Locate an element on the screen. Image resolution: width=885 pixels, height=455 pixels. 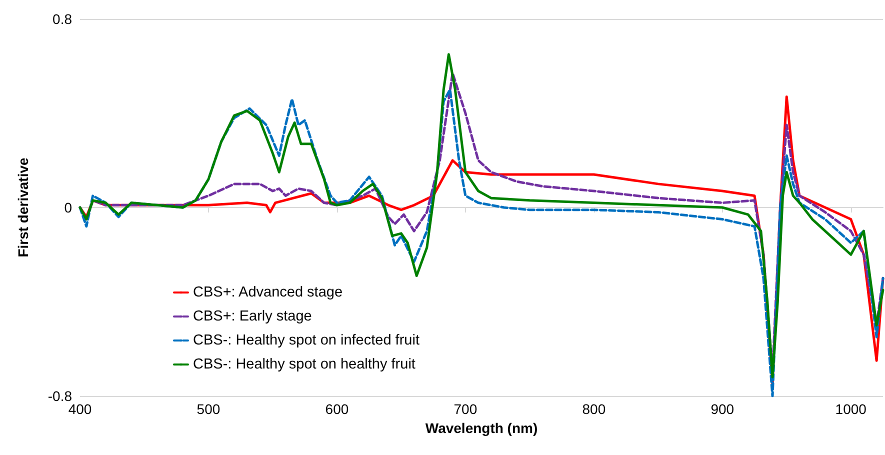
legend-label: CBS+: Early stage is located at coordinates (252, 316).